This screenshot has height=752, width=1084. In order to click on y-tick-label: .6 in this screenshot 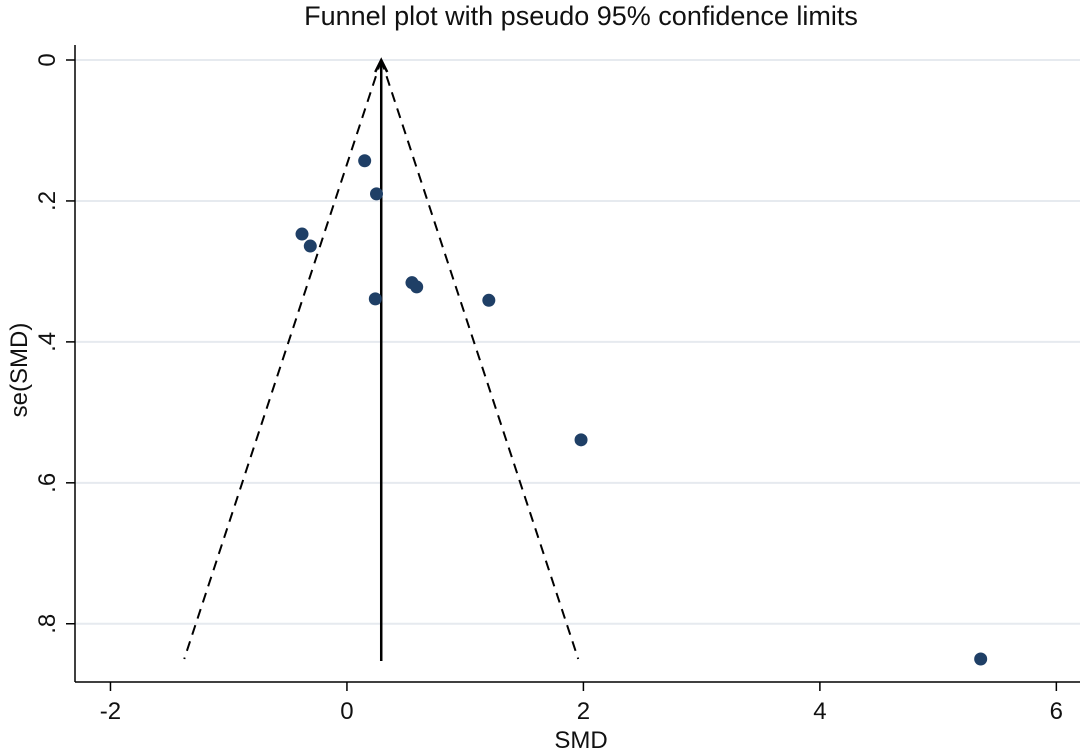, I will do `click(47, 483)`.